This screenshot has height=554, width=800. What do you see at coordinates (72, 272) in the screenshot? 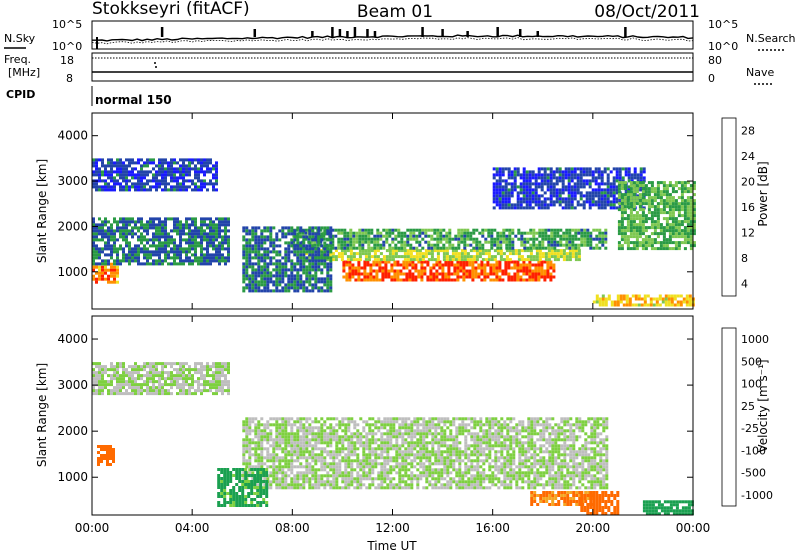
I see `y-tick-label: 1000` at bounding box center [72, 272].